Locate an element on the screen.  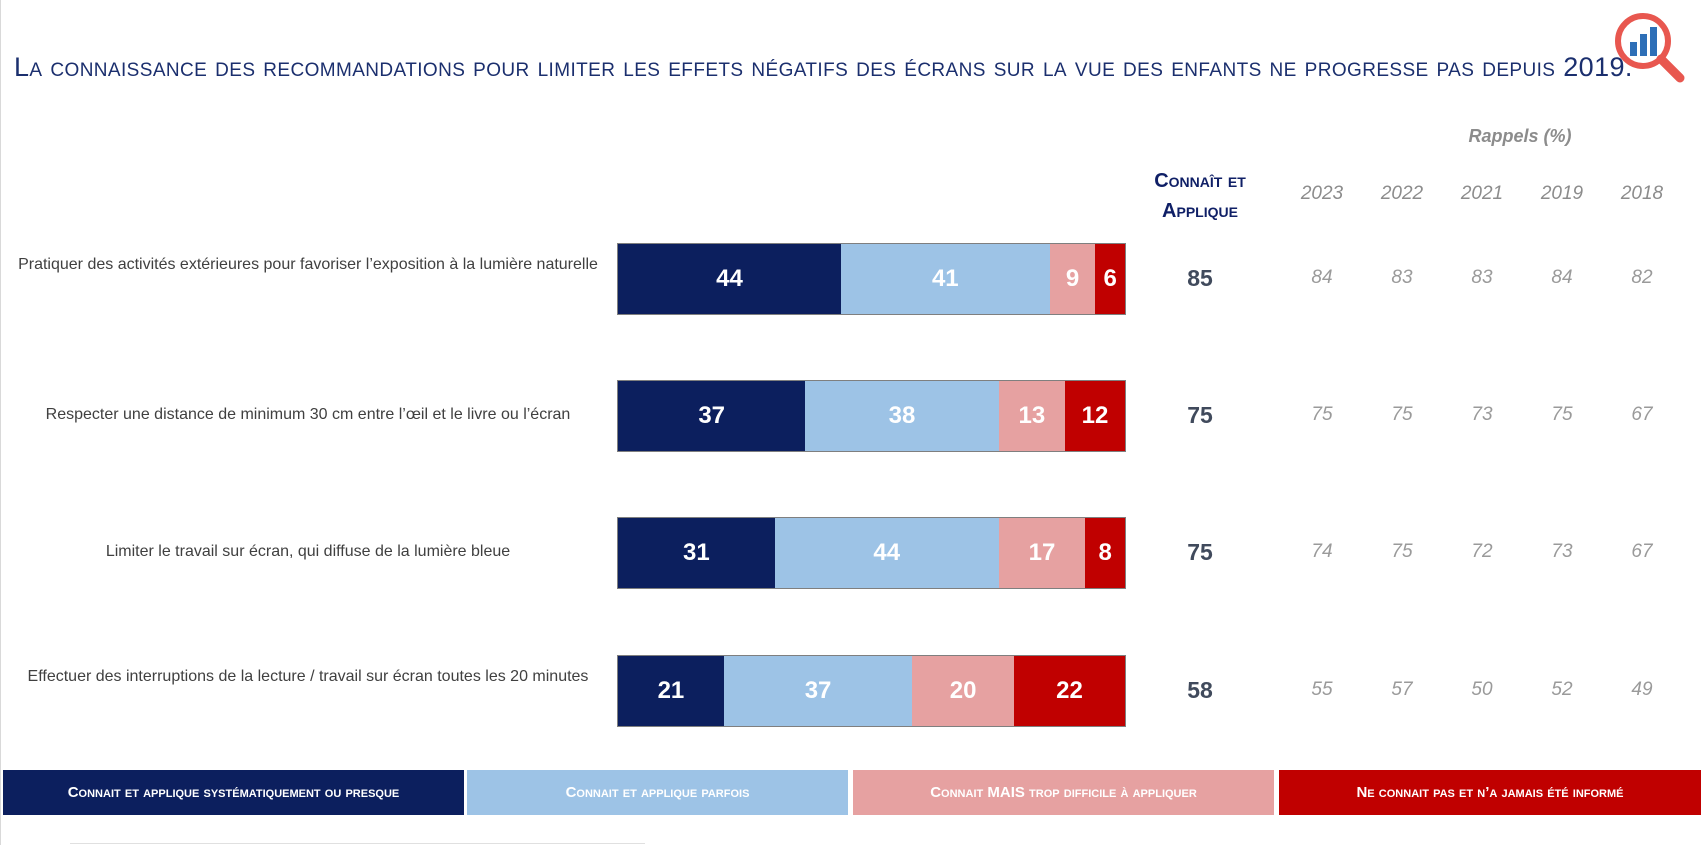
bar-value-label: 12 is located at coordinates (1095, 415).